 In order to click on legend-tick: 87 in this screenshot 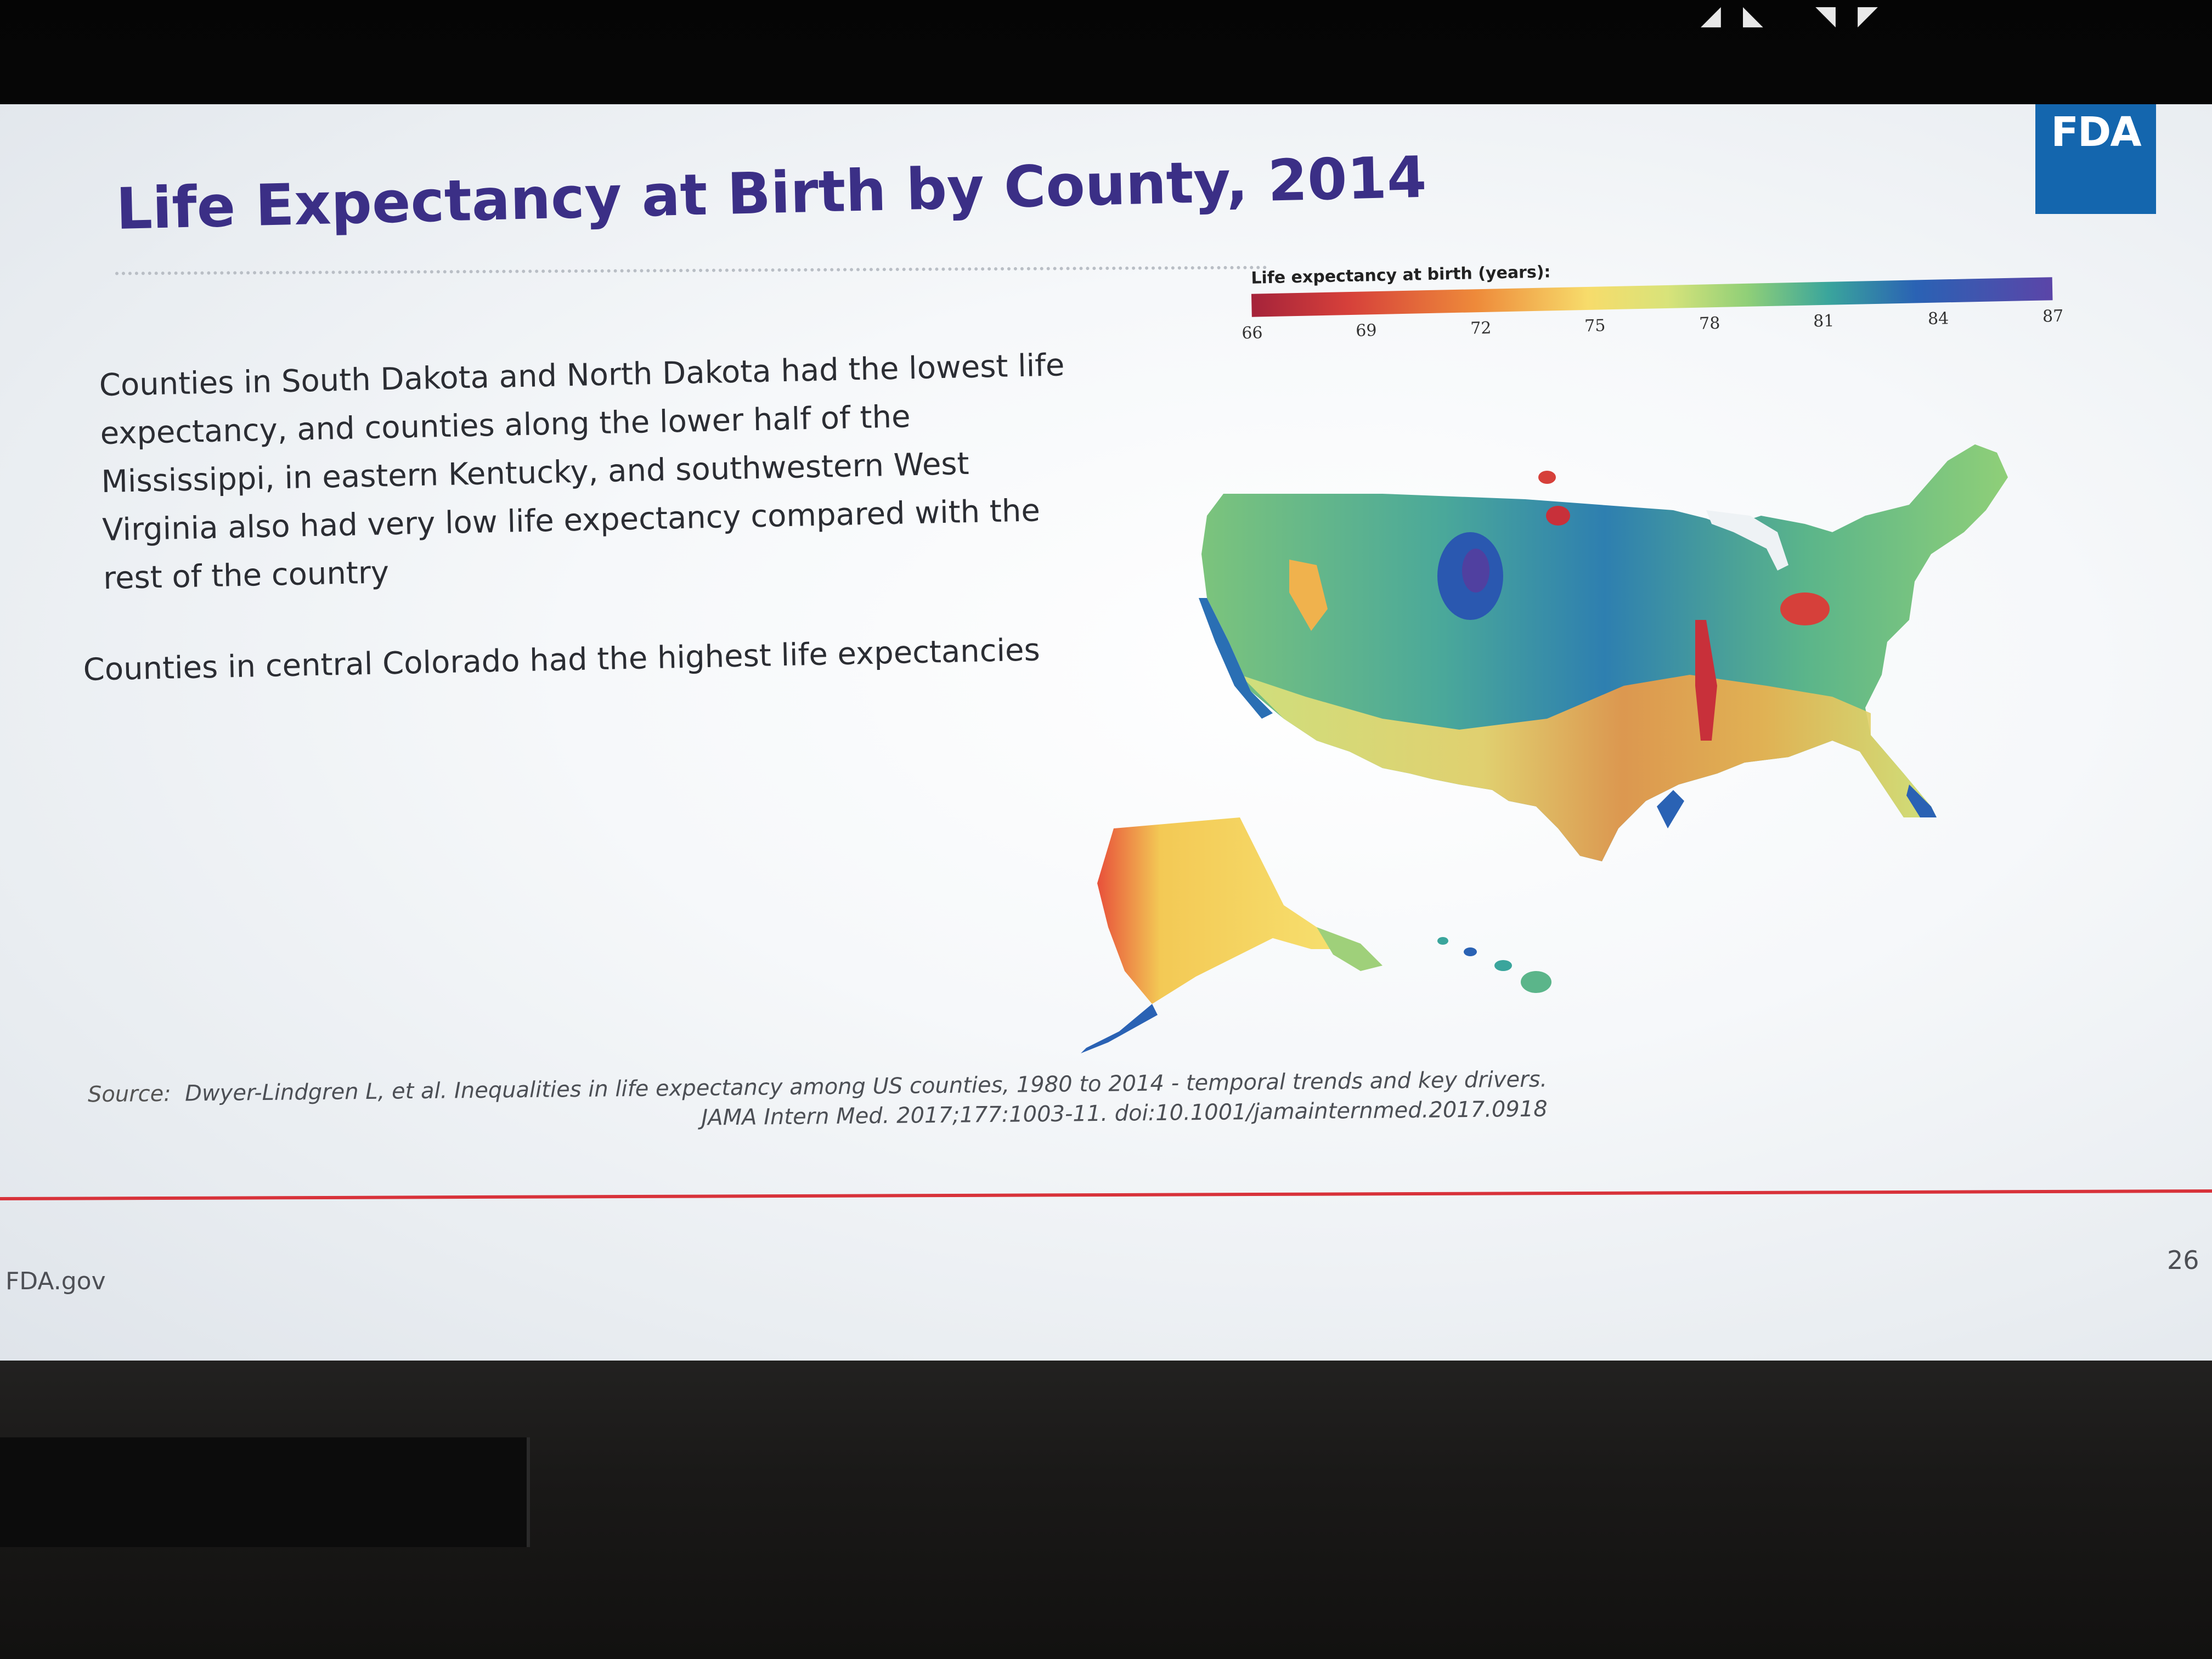, I will do `click(2053, 316)`.